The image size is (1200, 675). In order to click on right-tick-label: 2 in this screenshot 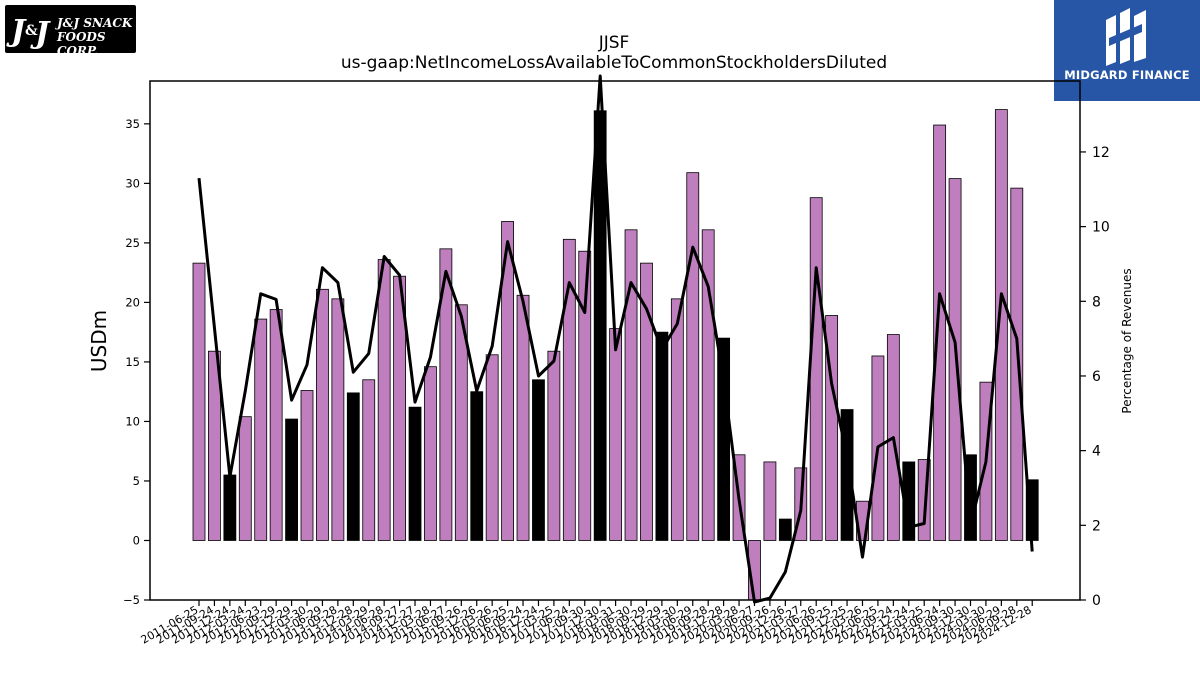, I will do `click(1096, 526)`.